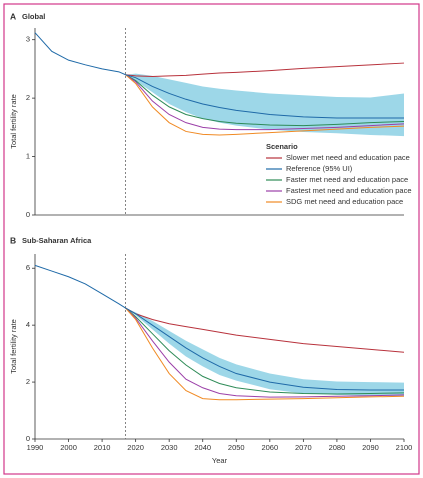  What do you see at coordinates (319, 168) in the screenshot?
I see `legend-label: Reference (95% UI)` at bounding box center [319, 168].